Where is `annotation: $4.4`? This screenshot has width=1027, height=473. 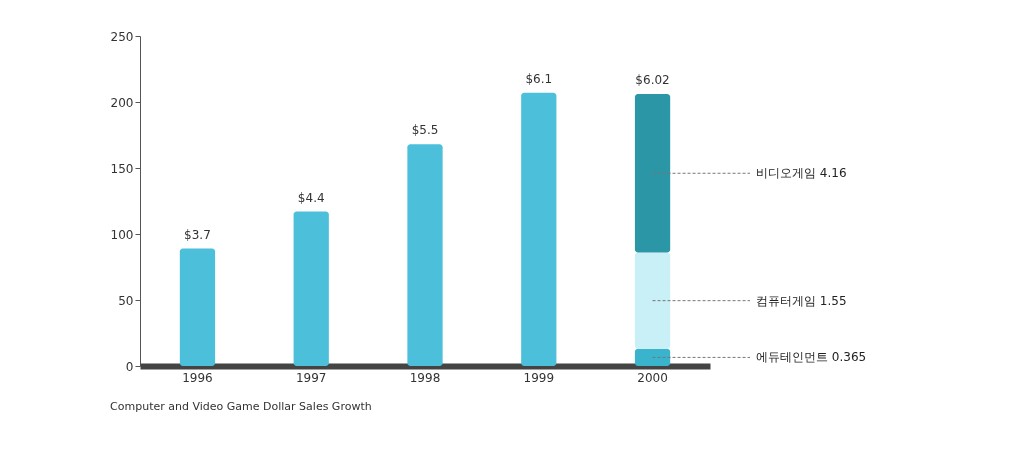 annotation: $4.4 is located at coordinates (311, 197).